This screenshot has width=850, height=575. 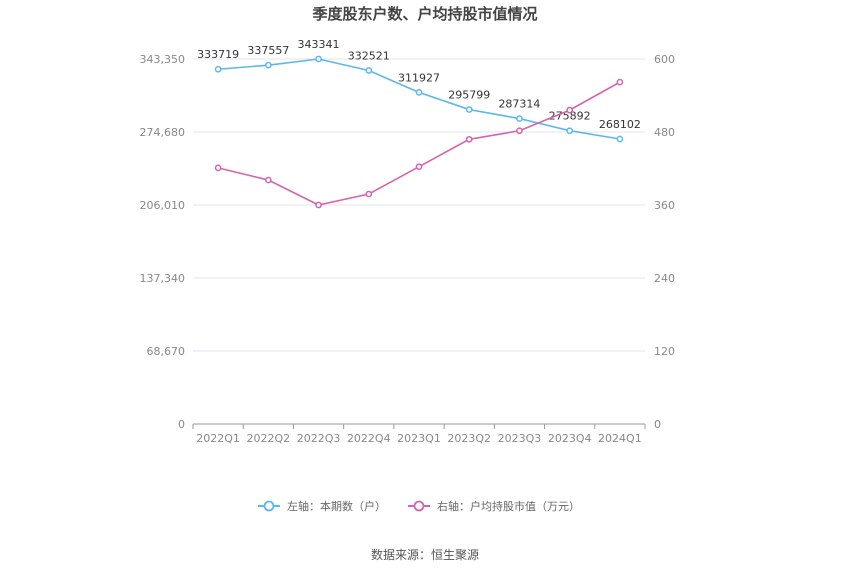 What do you see at coordinates (664, 351) in the screenshot?
I see `right-tick-label: 120` at bounding box center [664, 351].